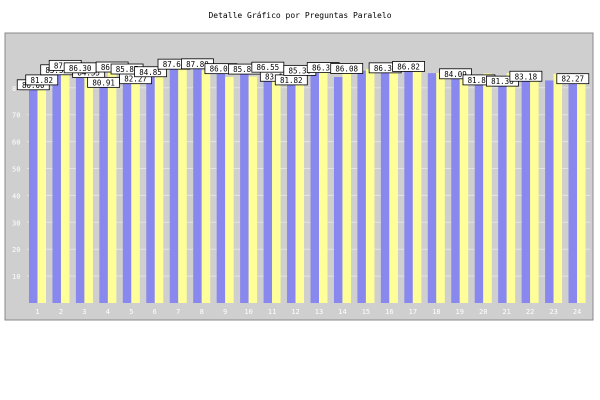 The image size is (600, 400). I want to click on x-tick-label: 16, so click(389, 312).